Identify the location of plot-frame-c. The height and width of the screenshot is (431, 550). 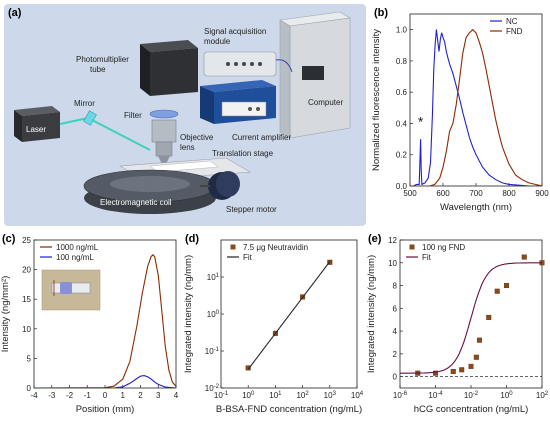
(105, 314).